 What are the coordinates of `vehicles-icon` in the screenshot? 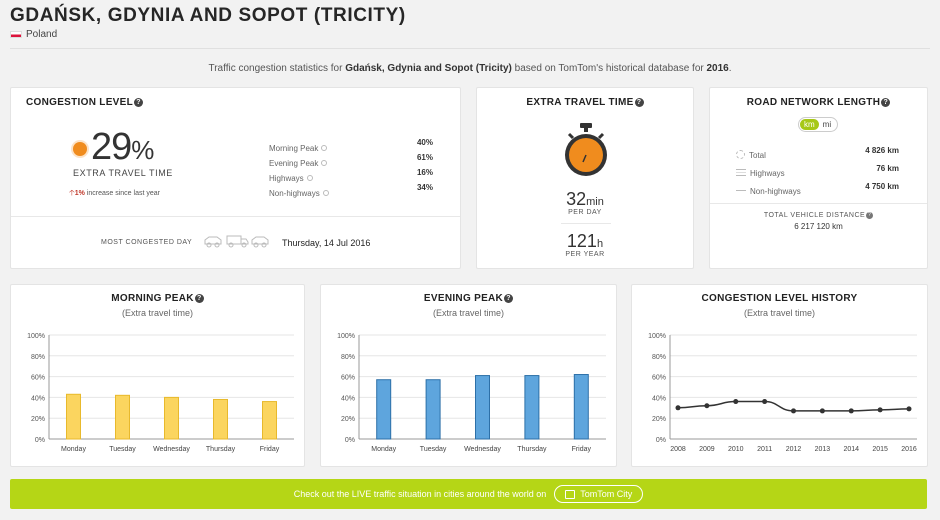 It's located at (236, 241).